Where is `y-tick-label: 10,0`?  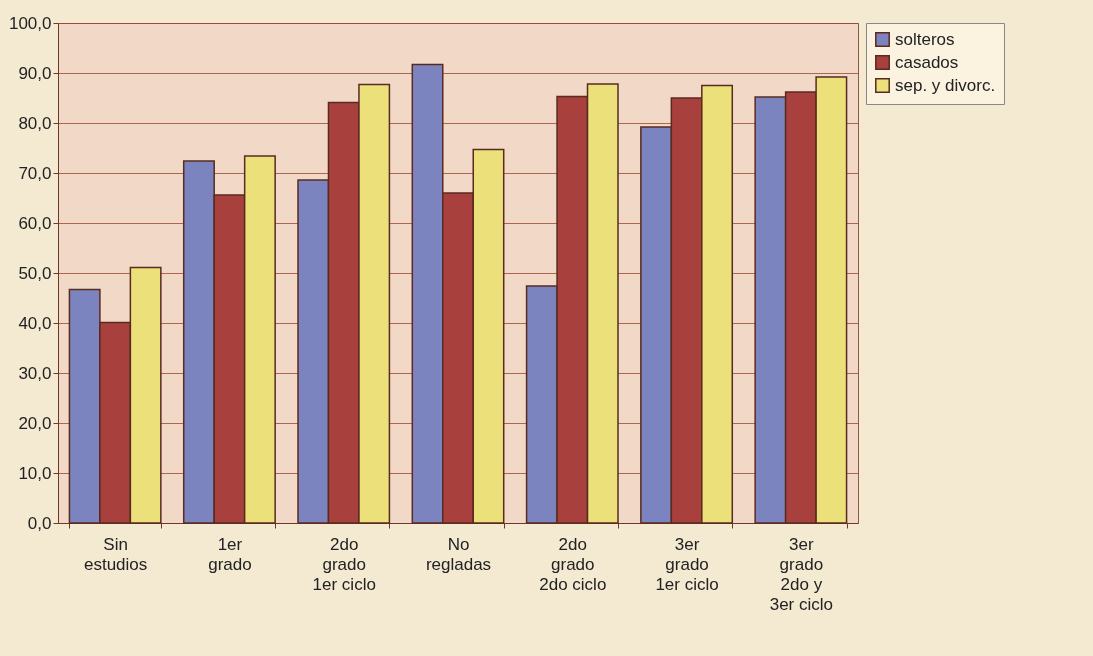
y-tick-label: 10,0 is located at coordinates (35, 473).